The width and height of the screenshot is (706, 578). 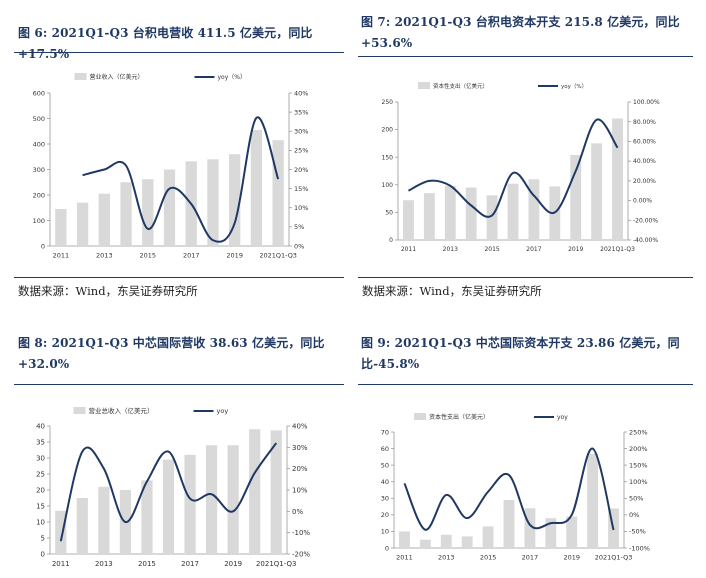 I want to click on y-tick-label-right: 100%, so click(x=638, y=482).